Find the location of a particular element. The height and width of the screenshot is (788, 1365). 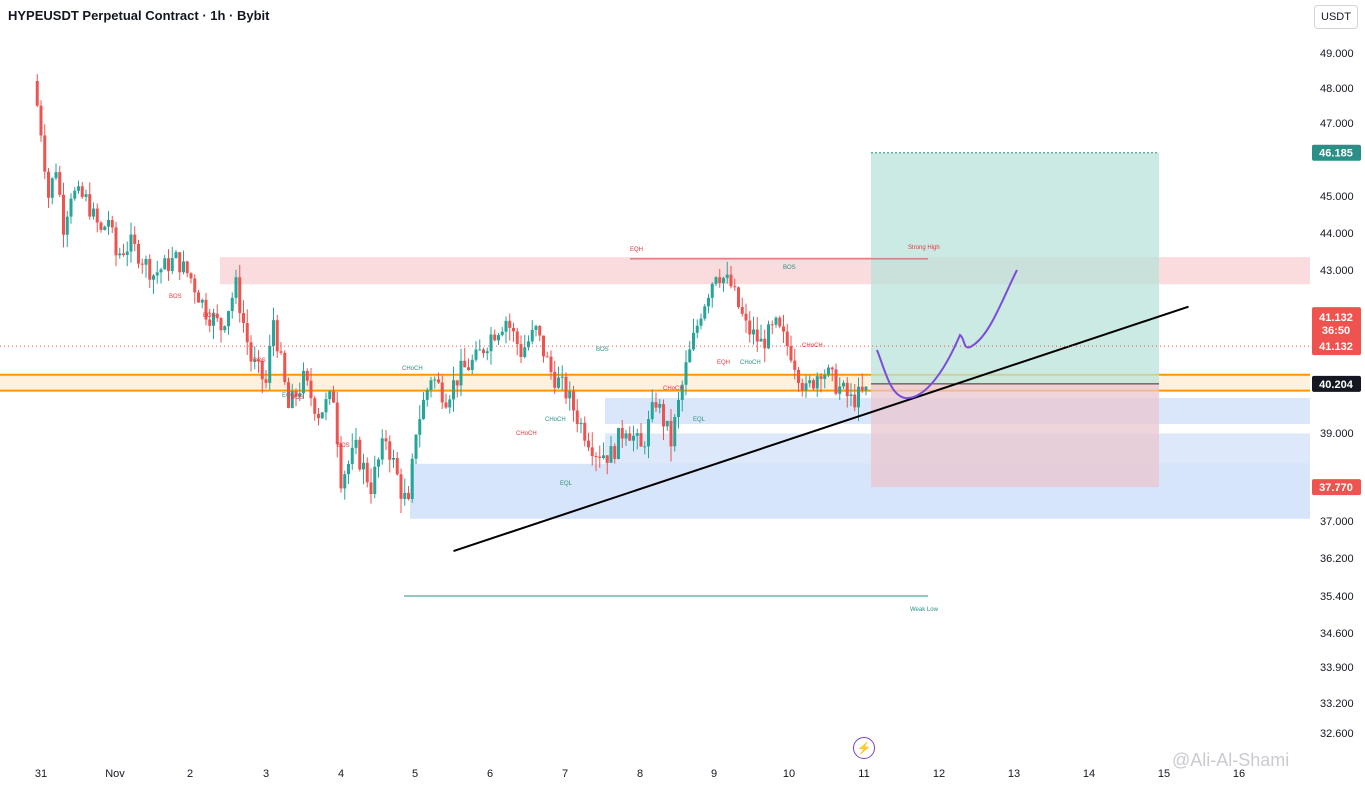

x-tick-label: 7 is located at coordinates (565, 774).